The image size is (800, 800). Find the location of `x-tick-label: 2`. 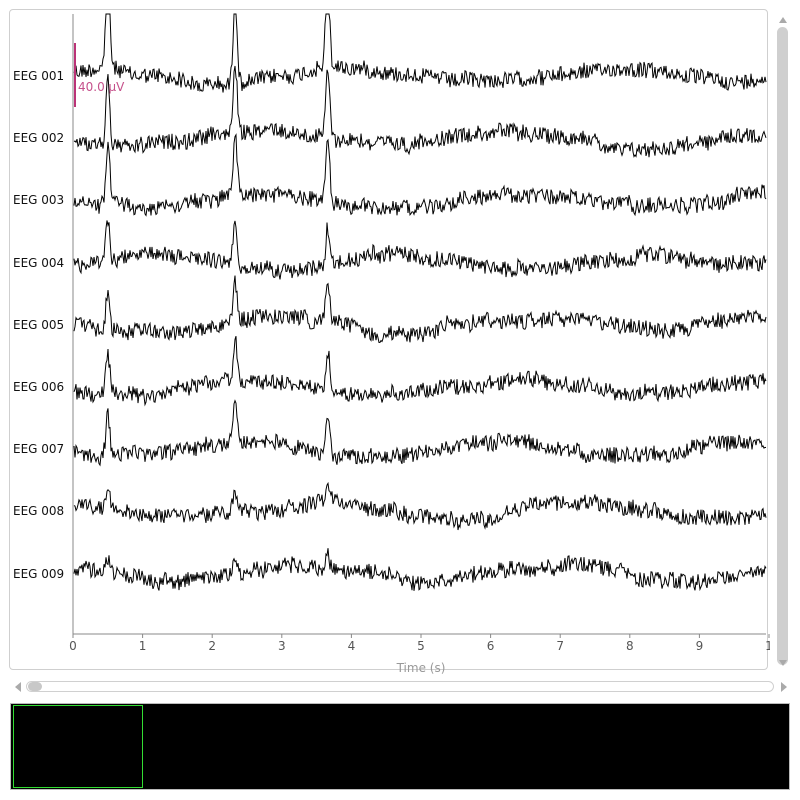

x-tick-label: 2 is located at coordinates (212, 646).